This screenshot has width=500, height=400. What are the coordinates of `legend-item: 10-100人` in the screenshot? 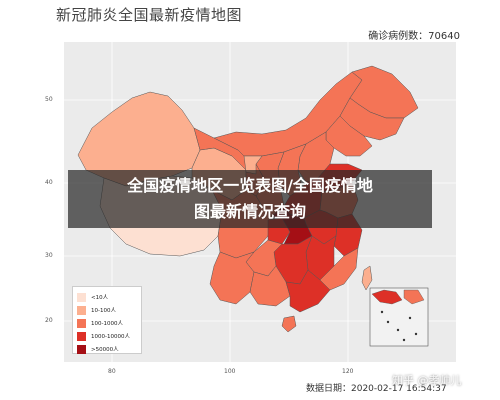 It's located at (107, 310).